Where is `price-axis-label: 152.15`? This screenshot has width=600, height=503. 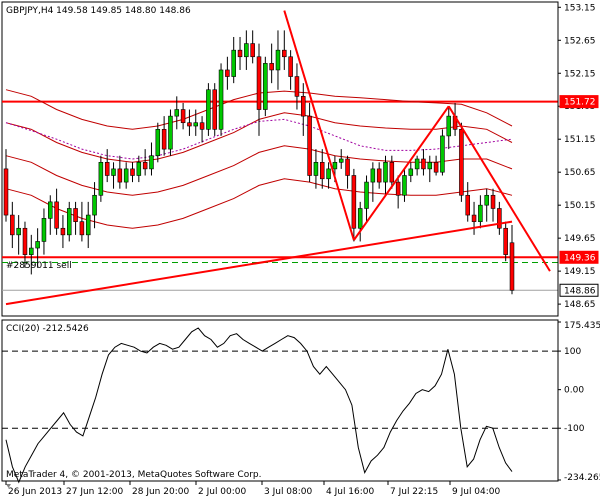 price-axis-label: 152.15 is located at coordinates (580, 74).